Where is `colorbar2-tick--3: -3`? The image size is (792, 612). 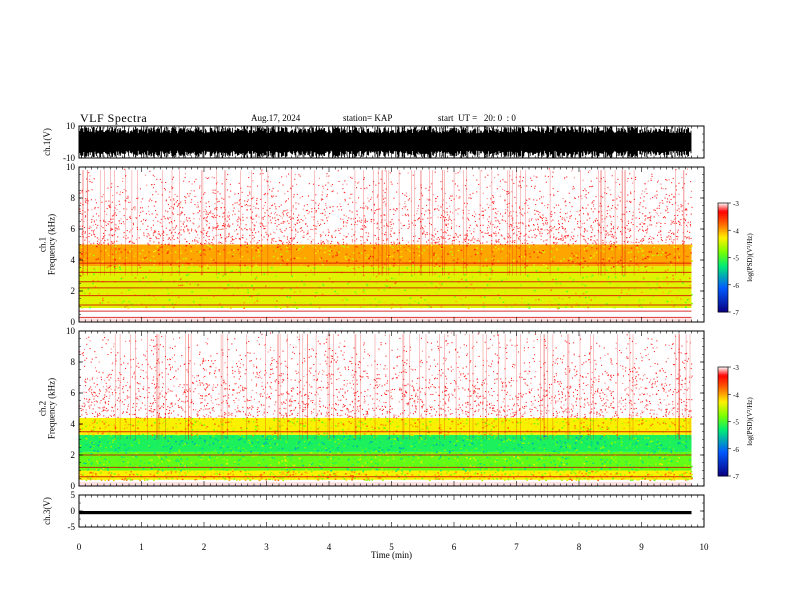
colorbar2-tick--3: -3 is located at coordinates (736, 368).